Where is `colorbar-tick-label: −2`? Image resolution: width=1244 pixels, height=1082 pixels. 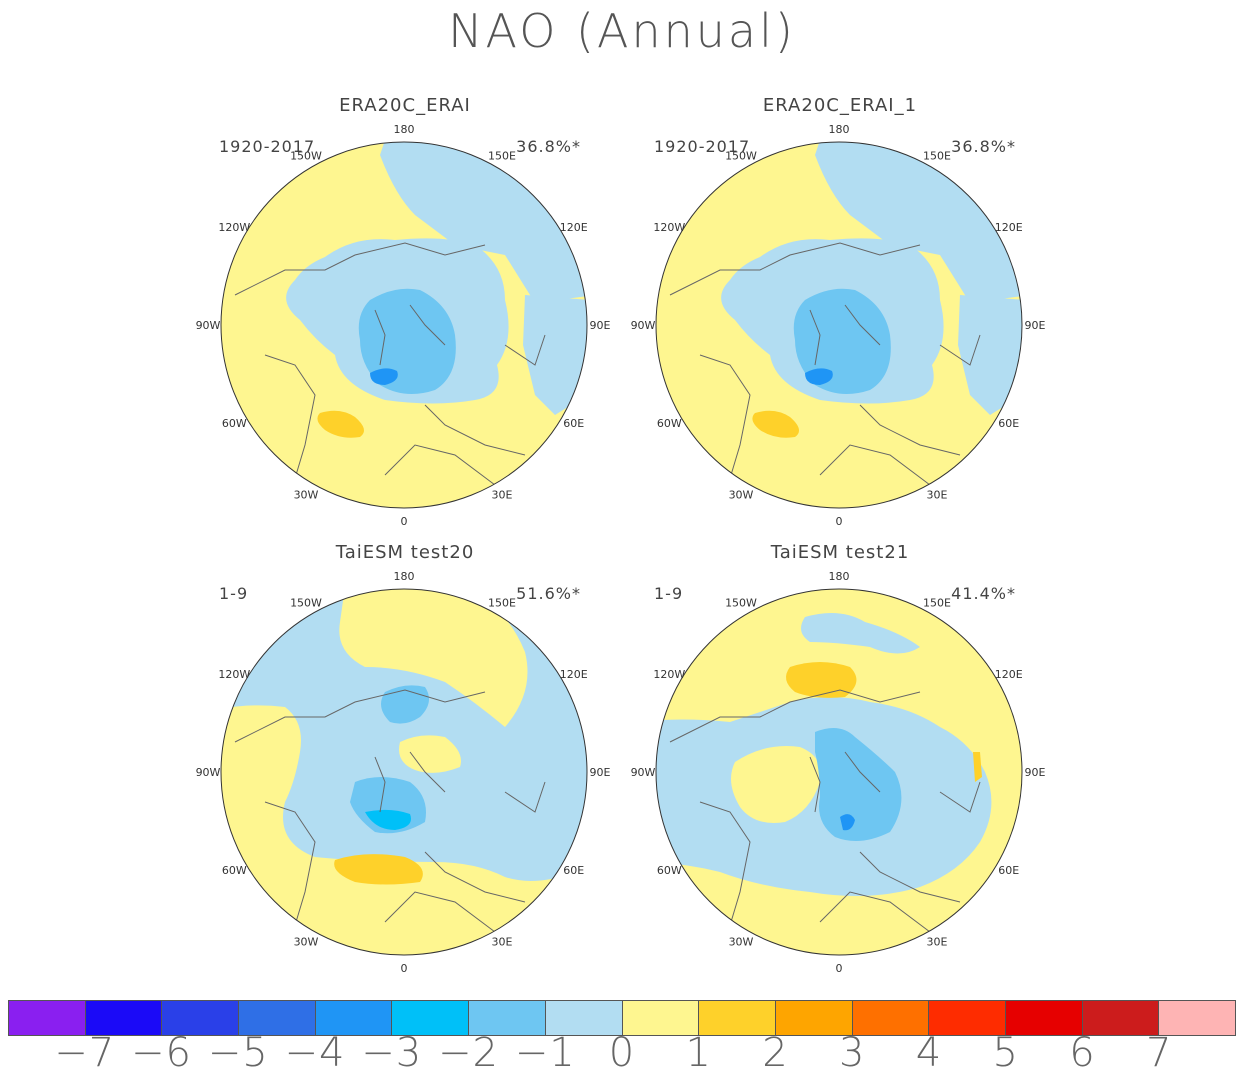 colorbar-tick-label: −2 is located at coordinates (468, 1053).